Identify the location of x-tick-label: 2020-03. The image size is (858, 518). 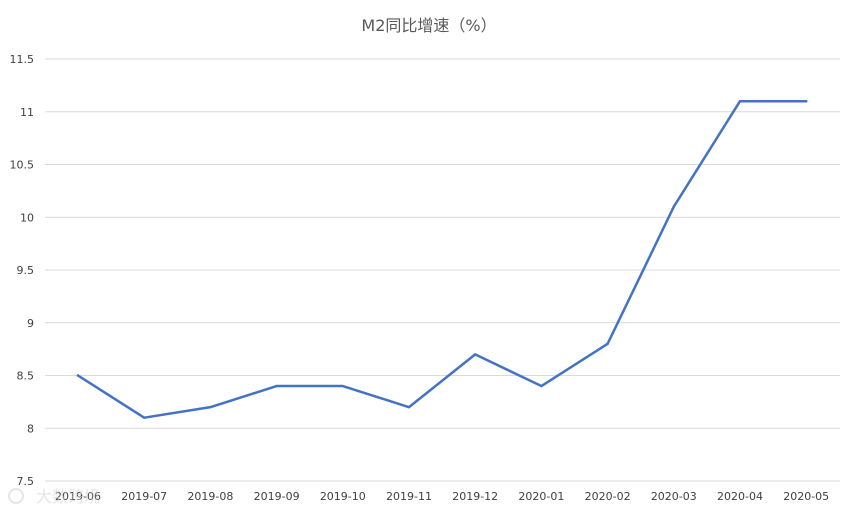
(674, 496).